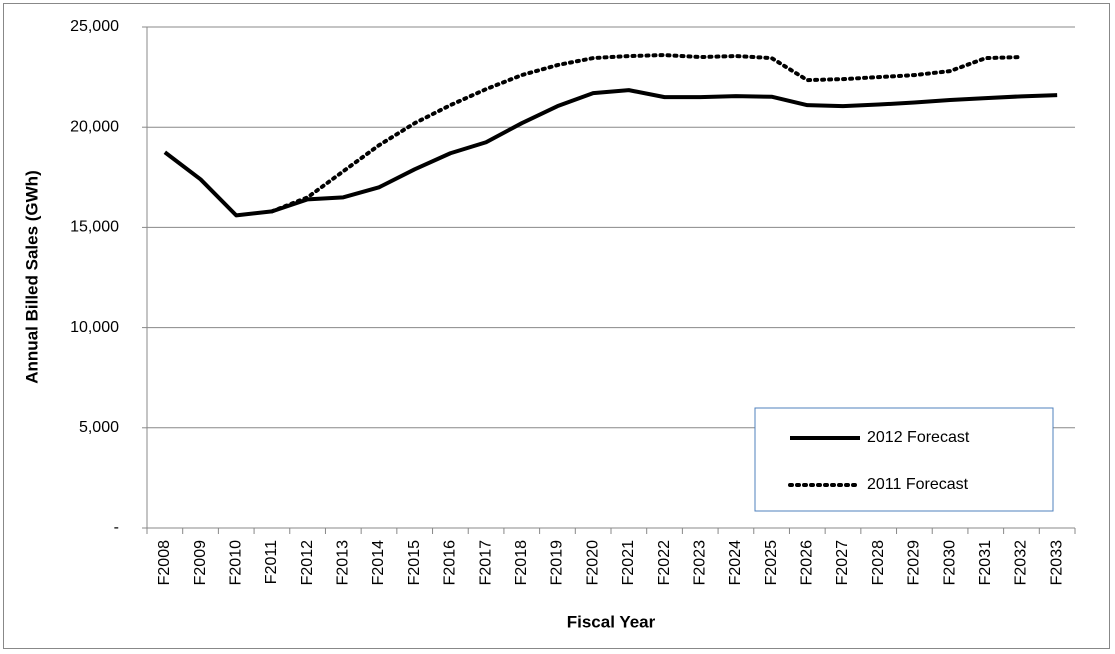 This screenshot has width=1115, height=654. I want to click on x-tick-label: F2019, so click(557, 562).